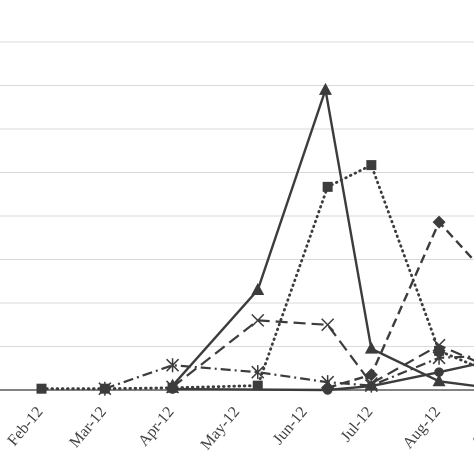 The image size is (474, 474). I want to click on x-tick-label: Jul-12, so click(357, 425).